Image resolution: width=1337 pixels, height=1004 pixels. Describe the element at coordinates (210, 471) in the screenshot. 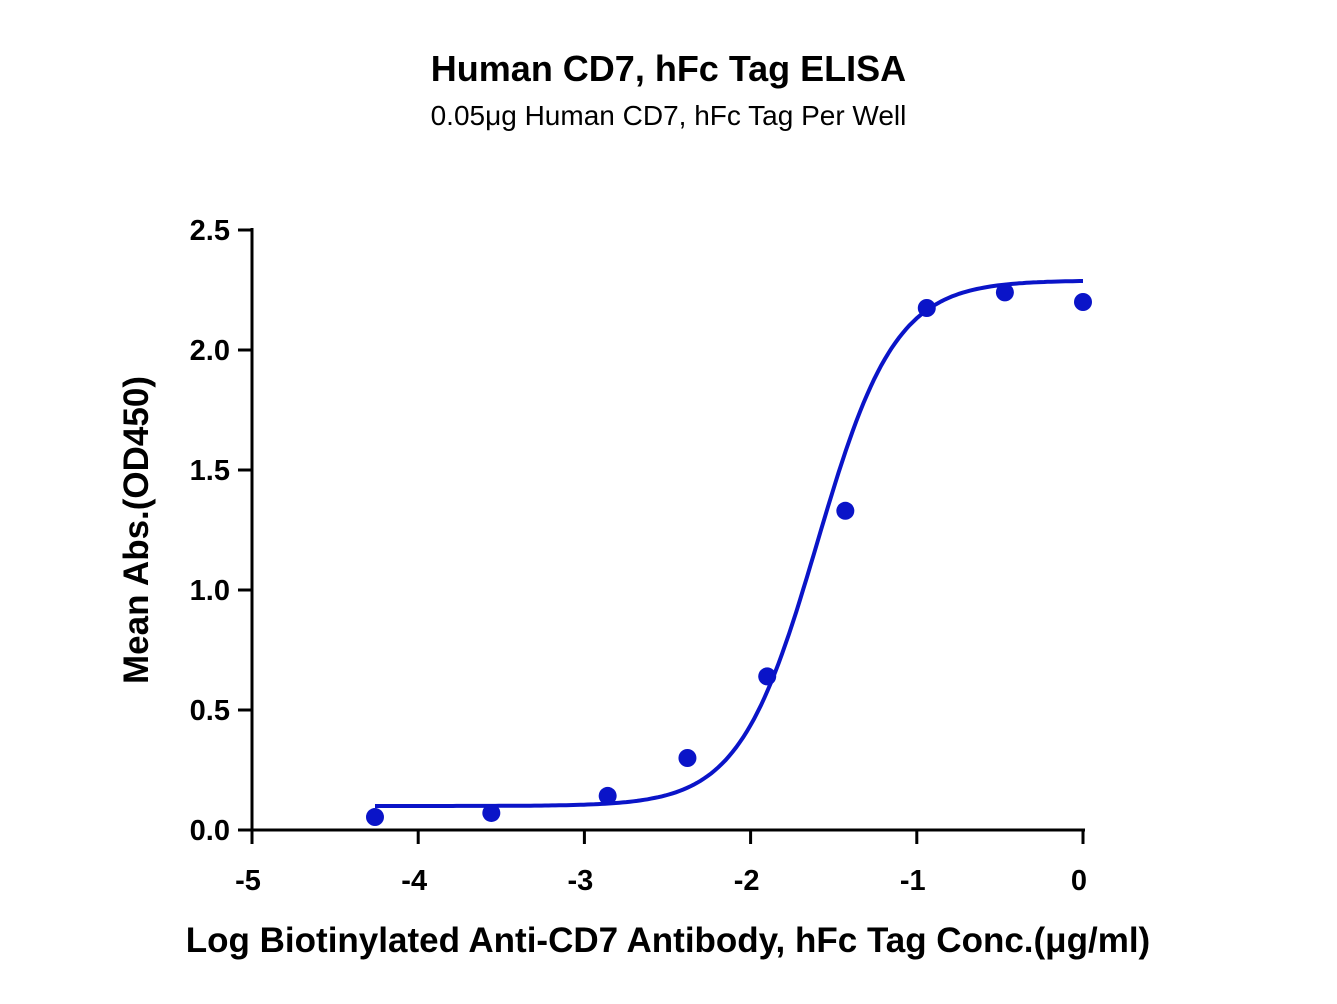

I see `y-tick-label: 1.5` at that location.